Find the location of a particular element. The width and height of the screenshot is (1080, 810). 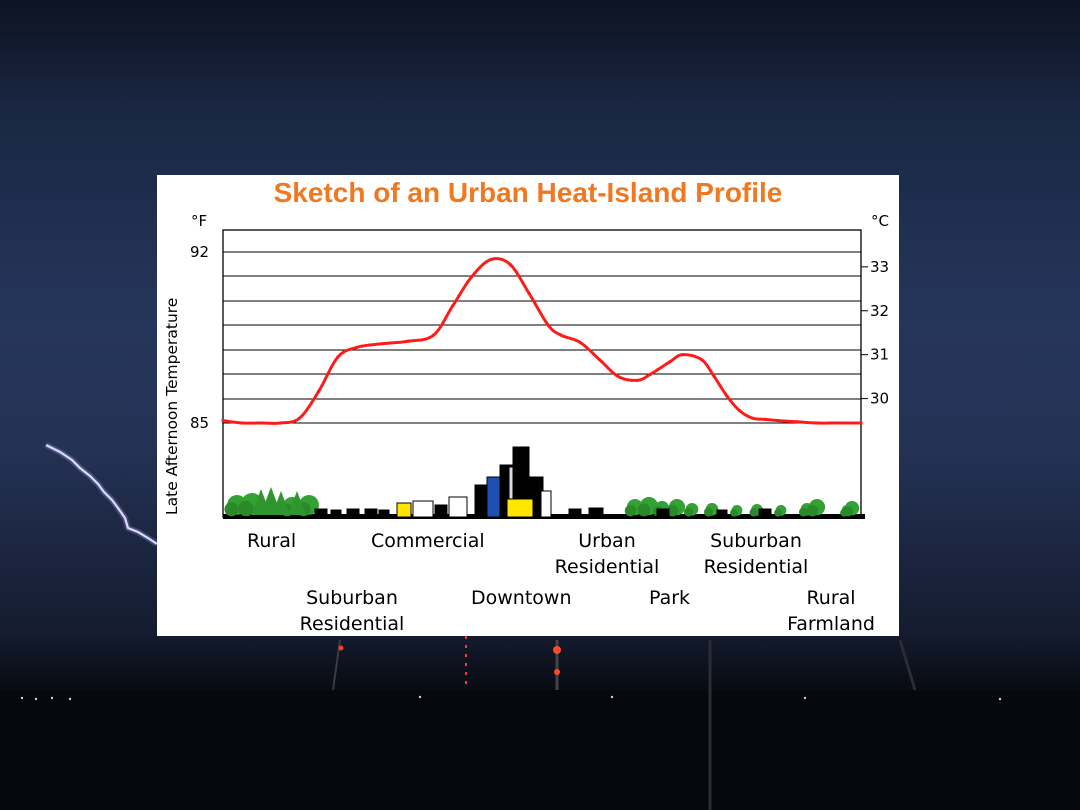

y-tick-label-right: 30 is located at coordinates (879, 399).